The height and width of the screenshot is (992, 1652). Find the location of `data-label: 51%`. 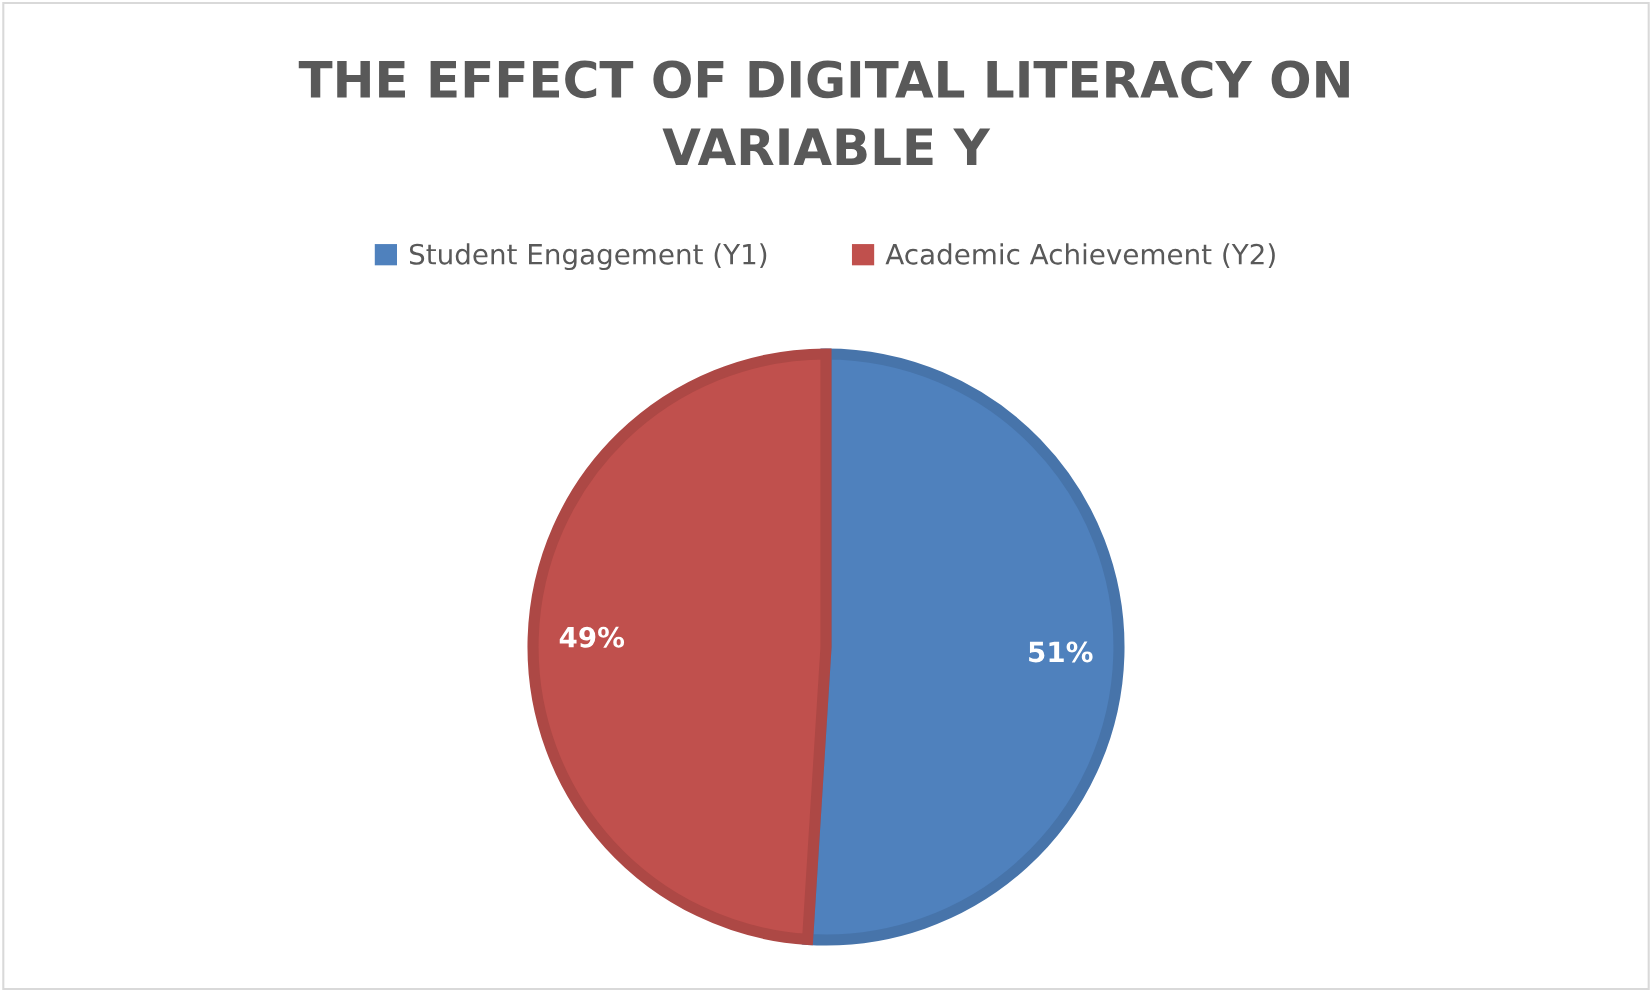

data-label: 51% is located at coordinates (1061, 652).